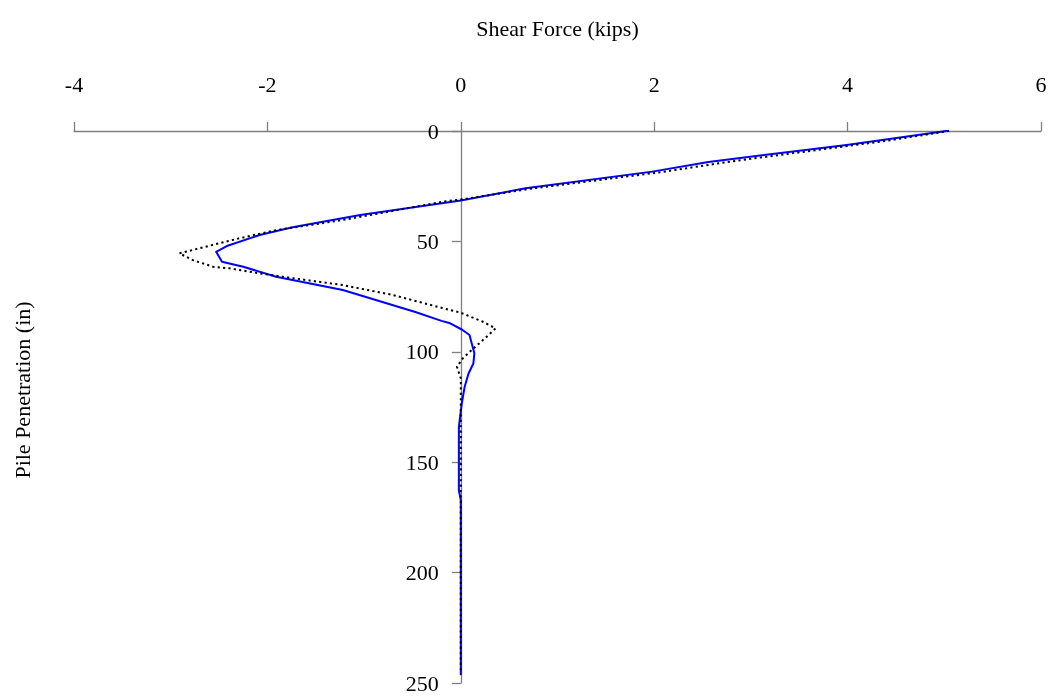 This screenshot has width=1055, height=700. Describe the element at coordinates (427, 241) in the screenshot. I see `y-tick-label: 50` at that location.